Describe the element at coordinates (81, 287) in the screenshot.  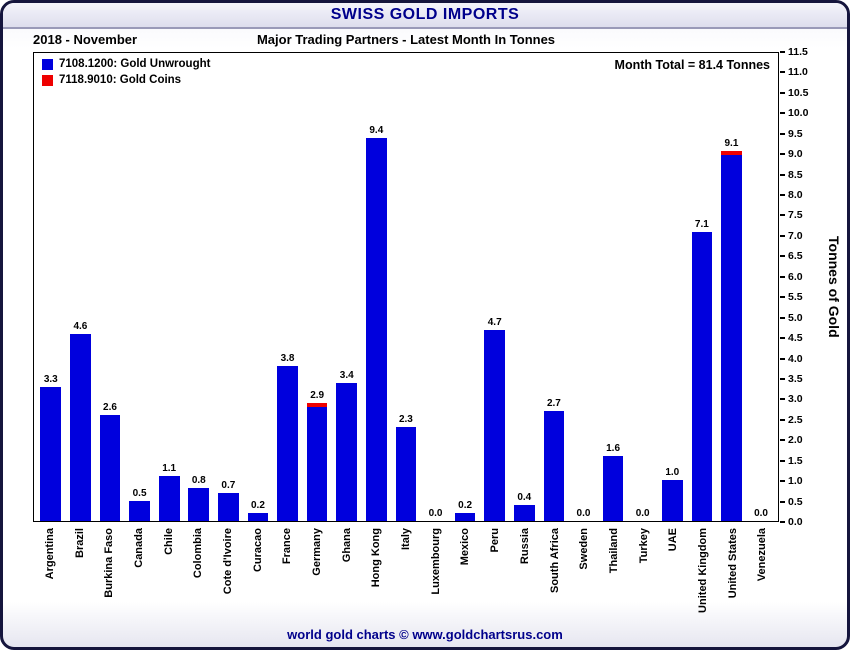
I see `bar-slot-brazil: 4.6` at that location.